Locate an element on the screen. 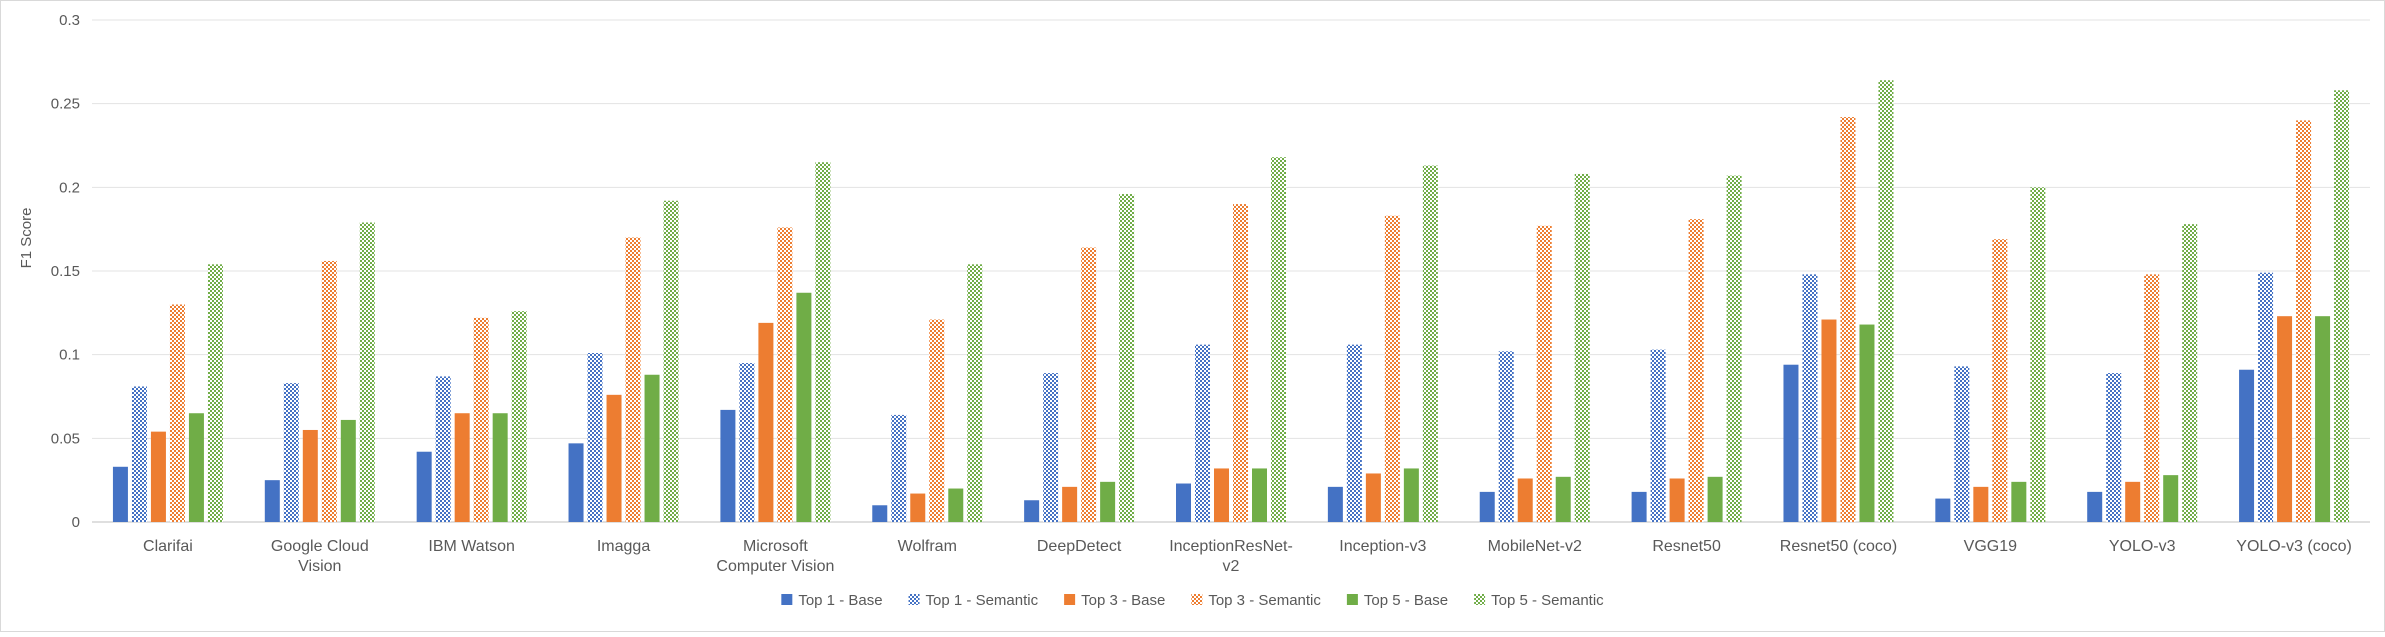 This screenshot has width=2385, height=637. x-tick-label: Google Cloud Vision is located at coordinates (320, 556).